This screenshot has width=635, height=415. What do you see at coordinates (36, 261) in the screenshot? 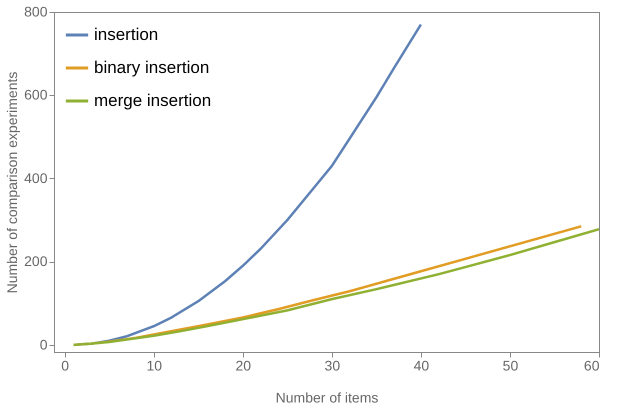
I see `y-tick-label: 200` at bounding box center [36, 261].